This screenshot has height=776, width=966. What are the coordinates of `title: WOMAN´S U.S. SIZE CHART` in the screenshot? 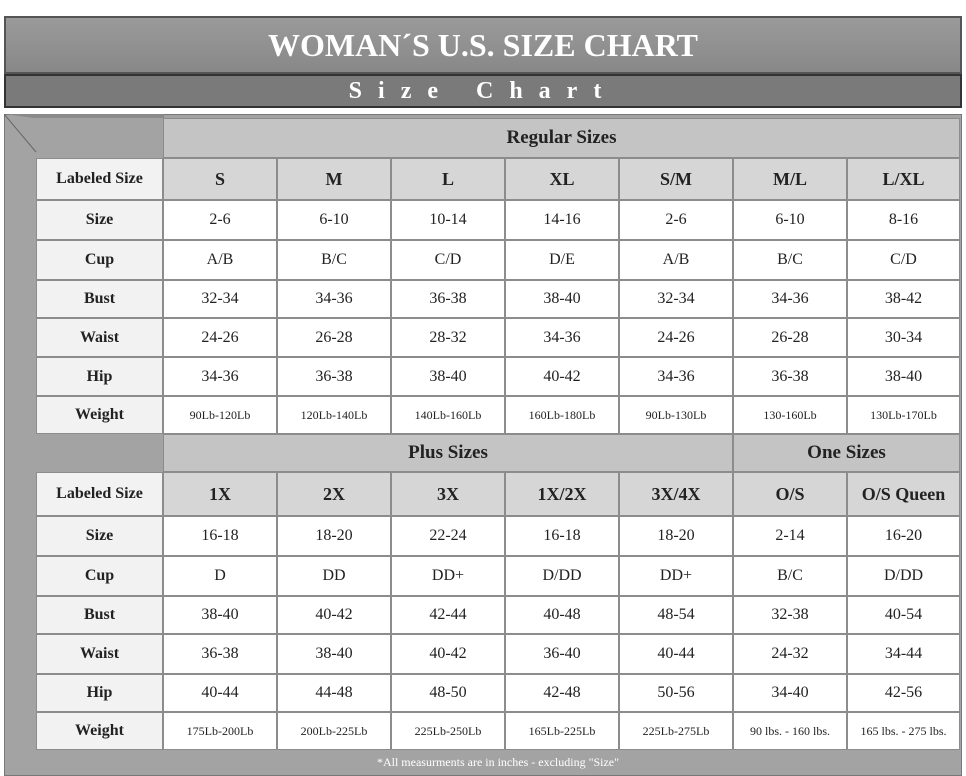 It's located at (483, 44).